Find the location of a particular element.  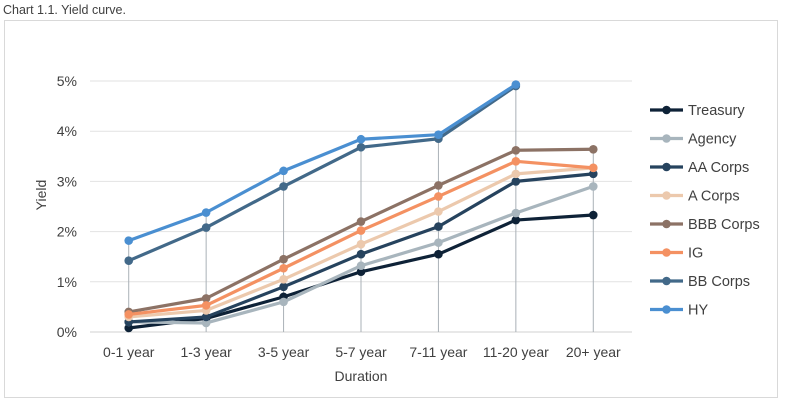

y-tick-label: 2% is located at coordinates (67, 232).